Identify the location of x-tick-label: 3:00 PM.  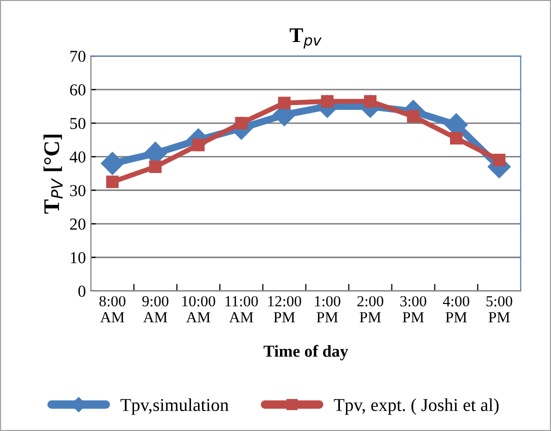
(413, 309).